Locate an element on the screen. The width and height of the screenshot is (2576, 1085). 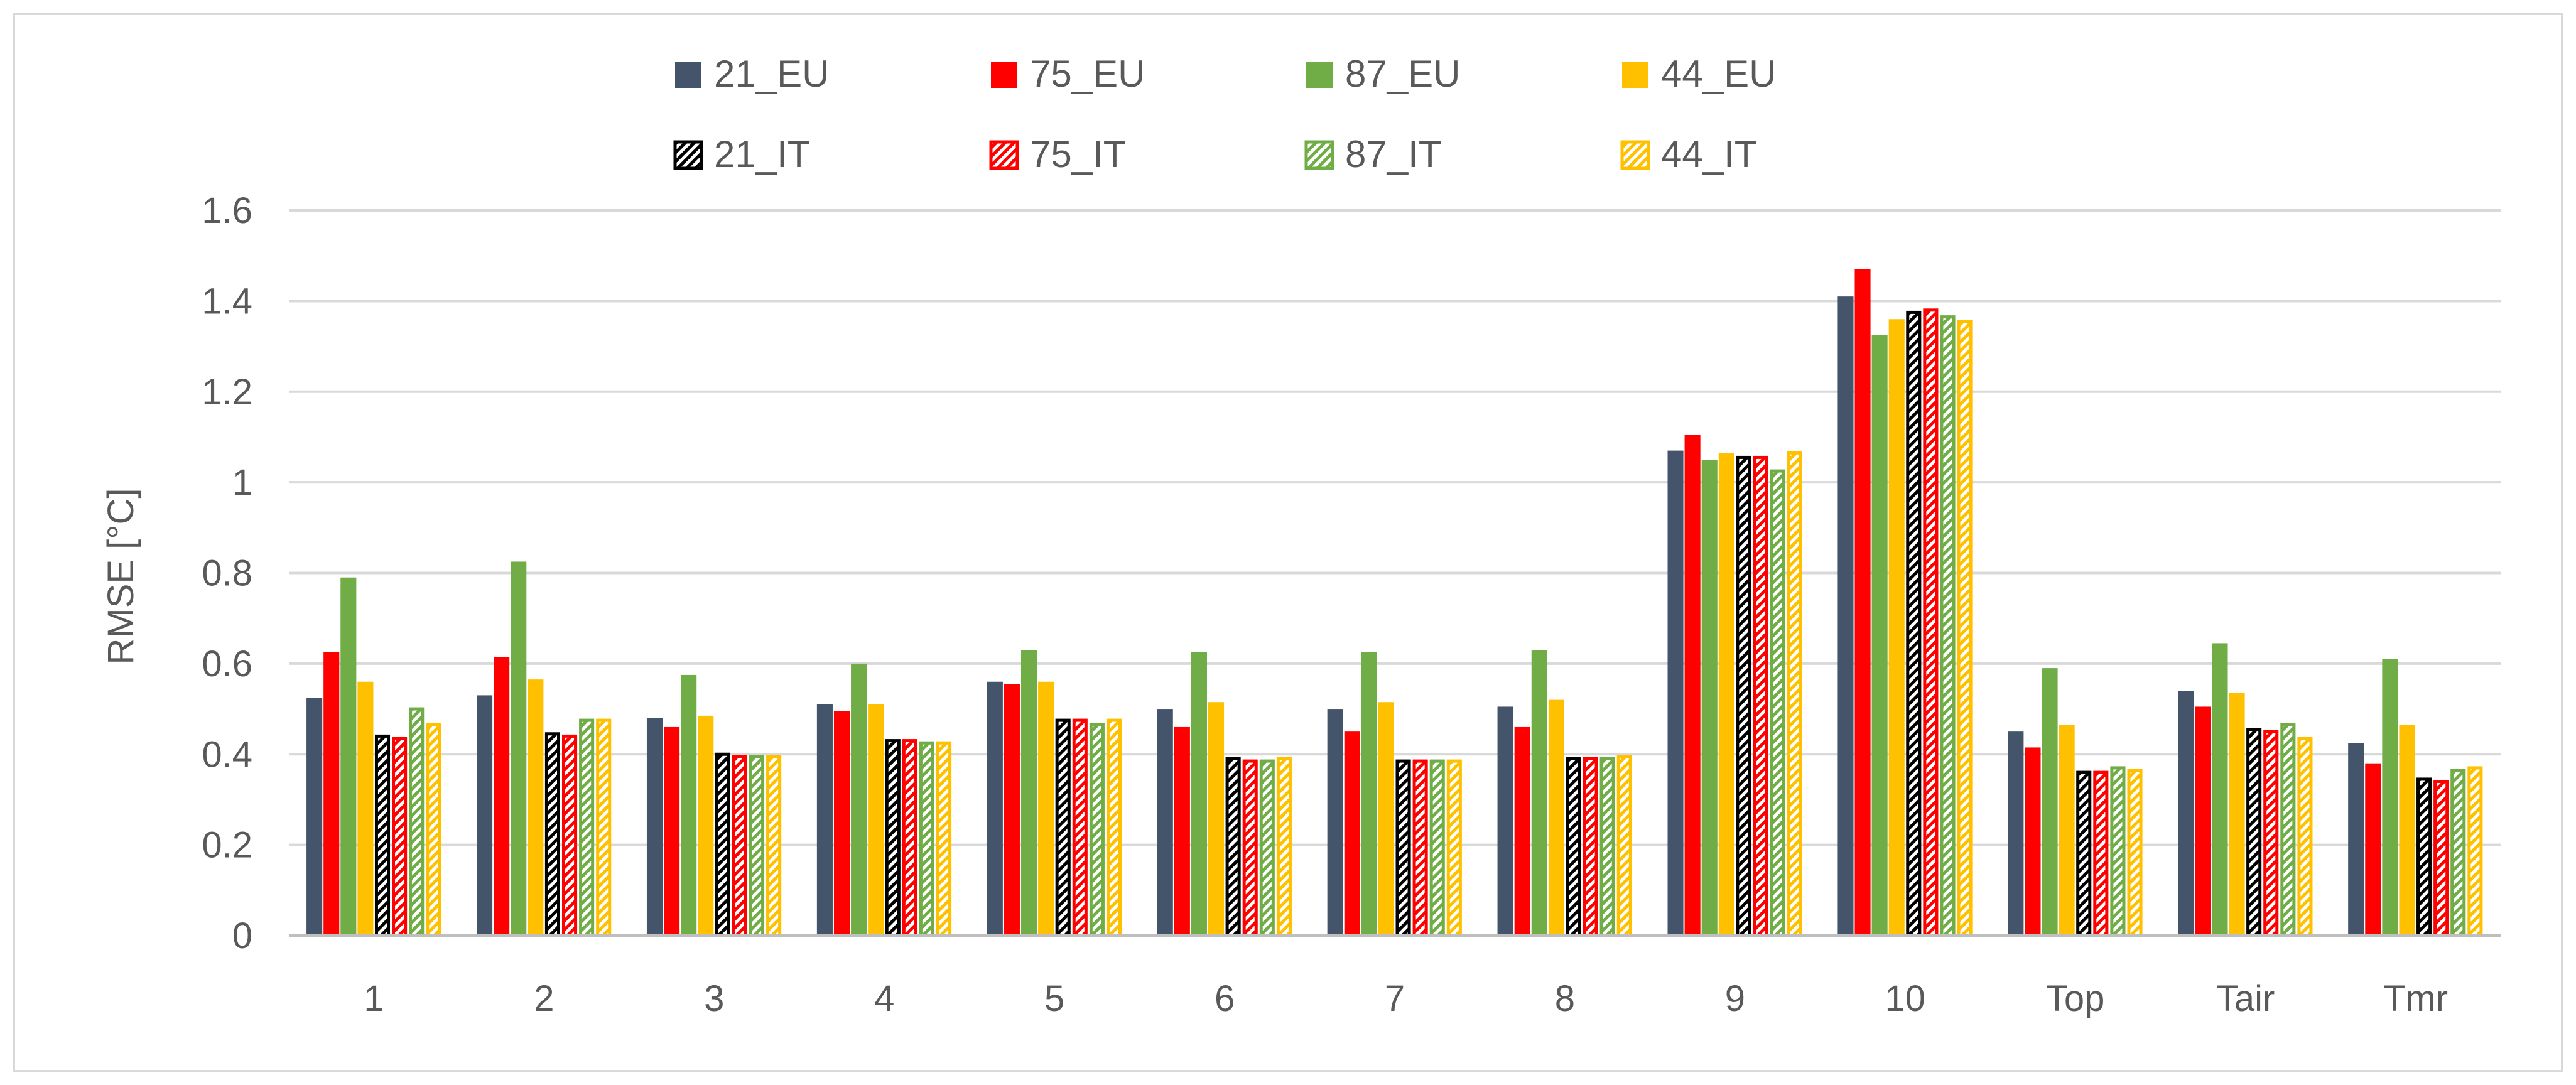
bar-21_IT-Top is located at coordinates (2084, 853).